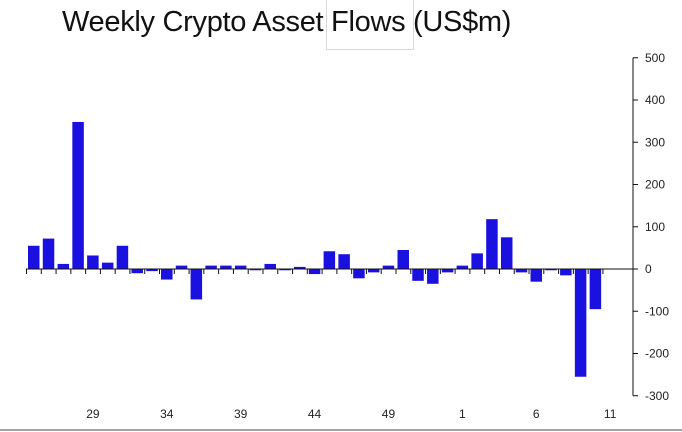  What do you see at coordinates (657, 354) in the screenshot?
I see `y-tick-label: -200` at bounding box center [657, 354].